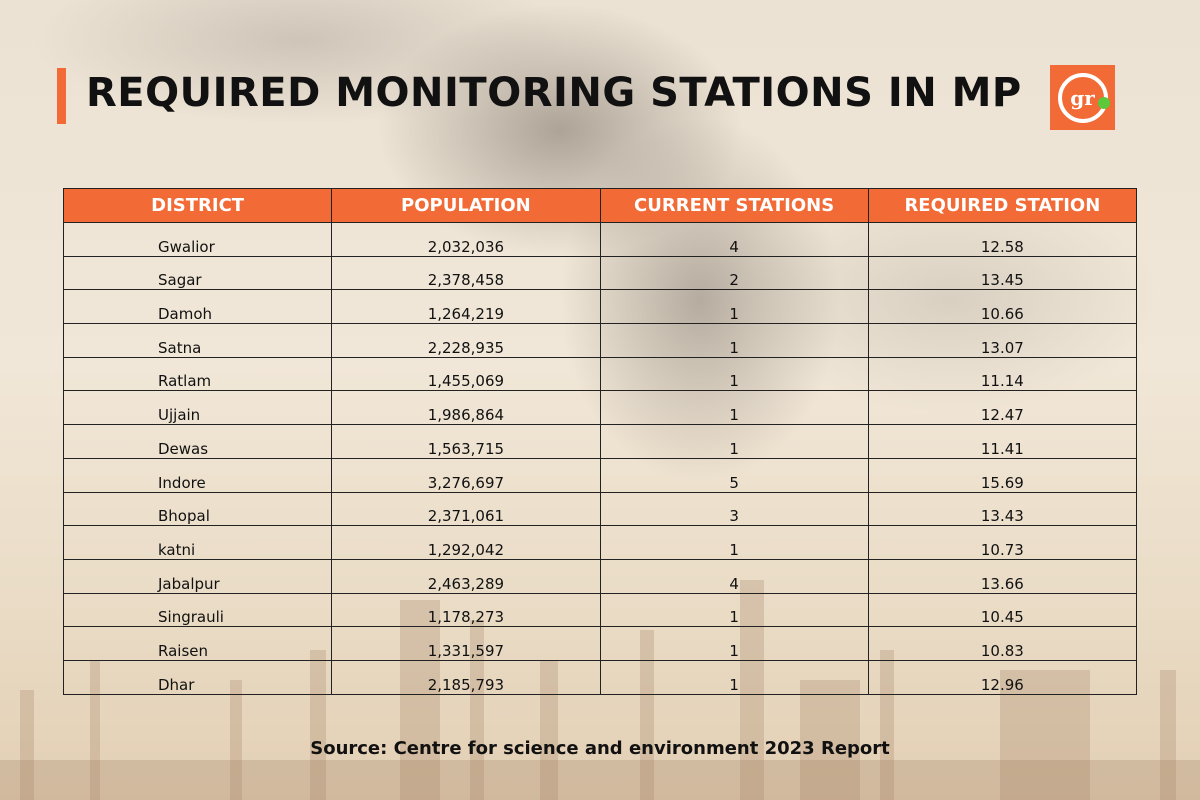 The width and height of the screenshot is (1200, 800). I want to click on table-row: Raisen 1,331,597 1 10.83, so click(600, 643).